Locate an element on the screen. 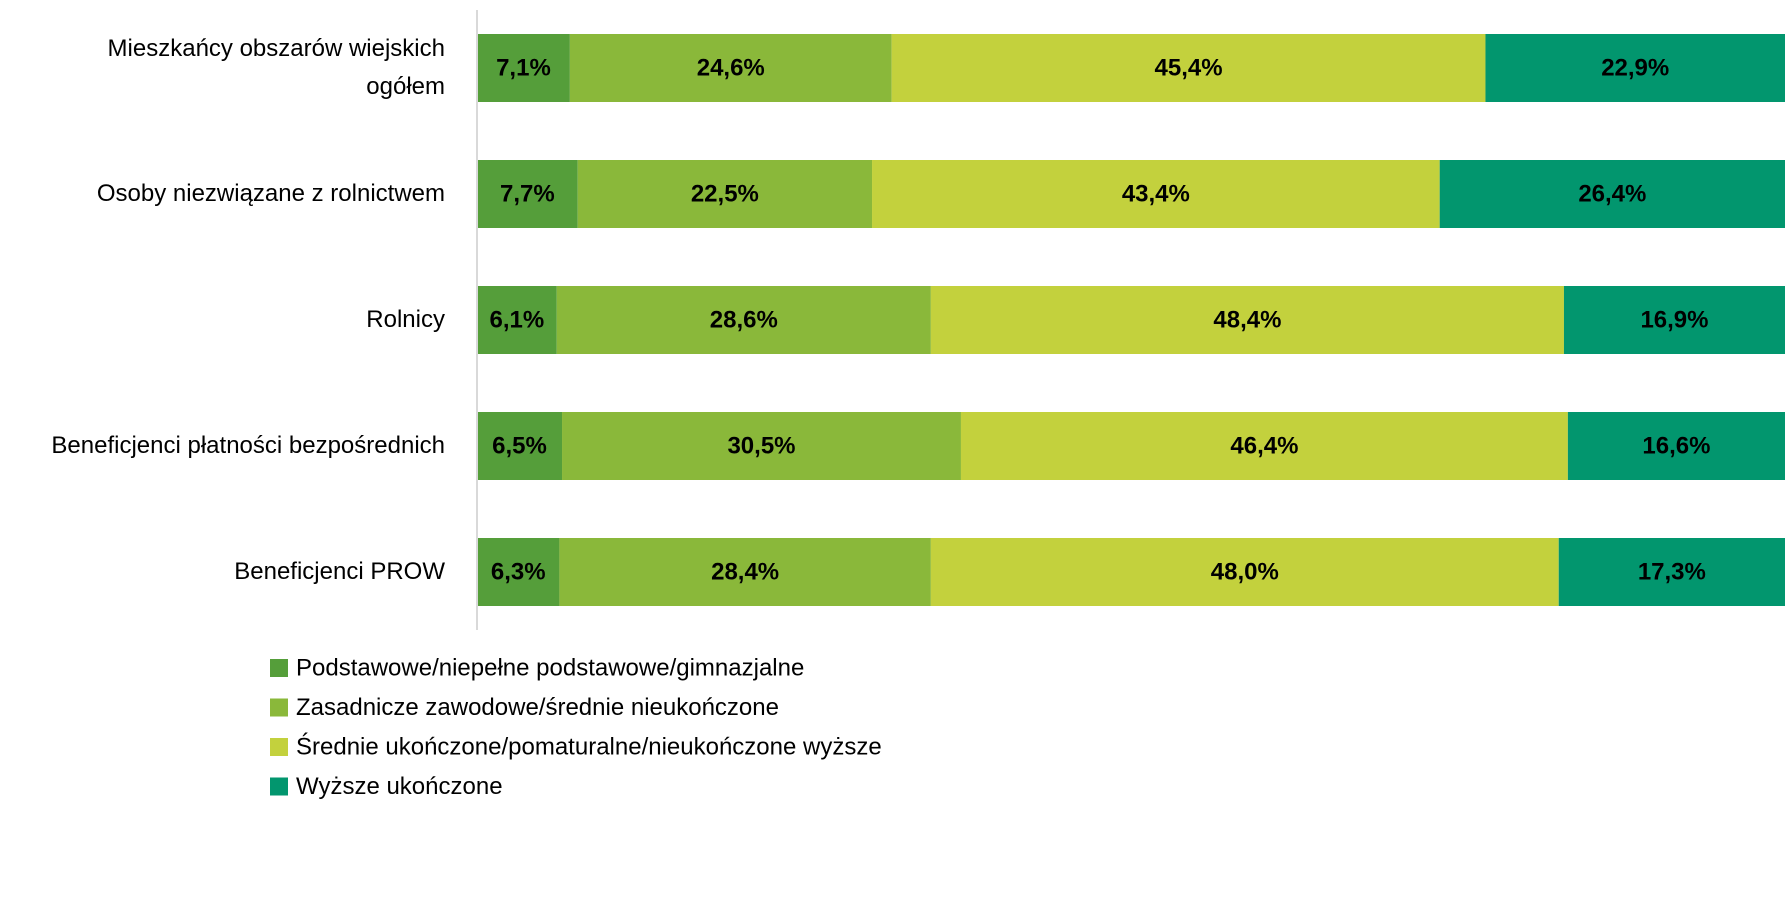  value-label: 6,1% is located at coordinates (517, 320).